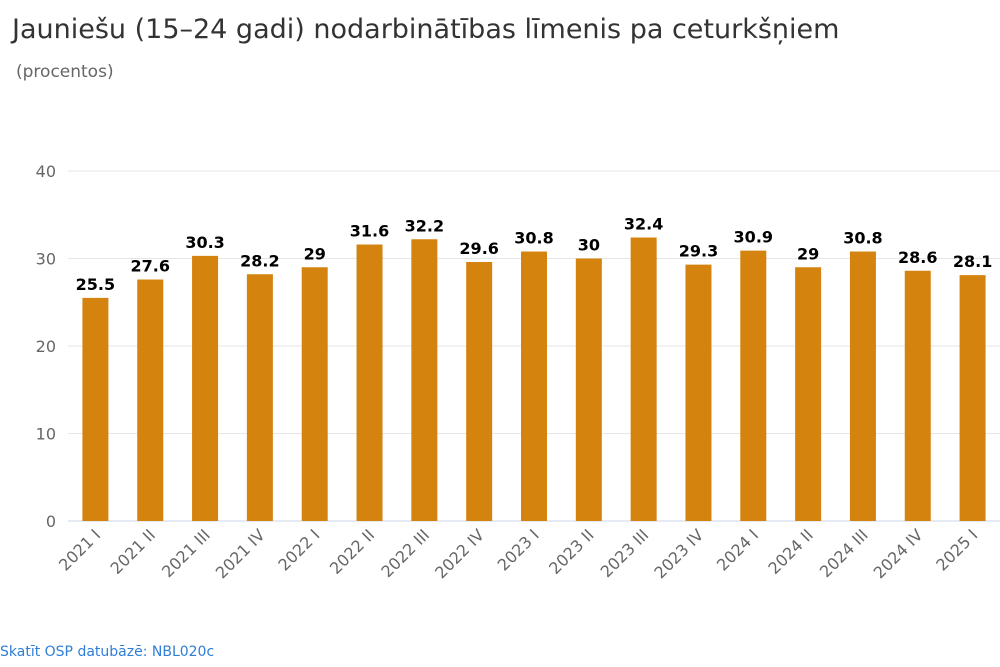  Describe the element at coordinates (478, 248) in the screenshot. I see `data-label: 29.6` at that location.